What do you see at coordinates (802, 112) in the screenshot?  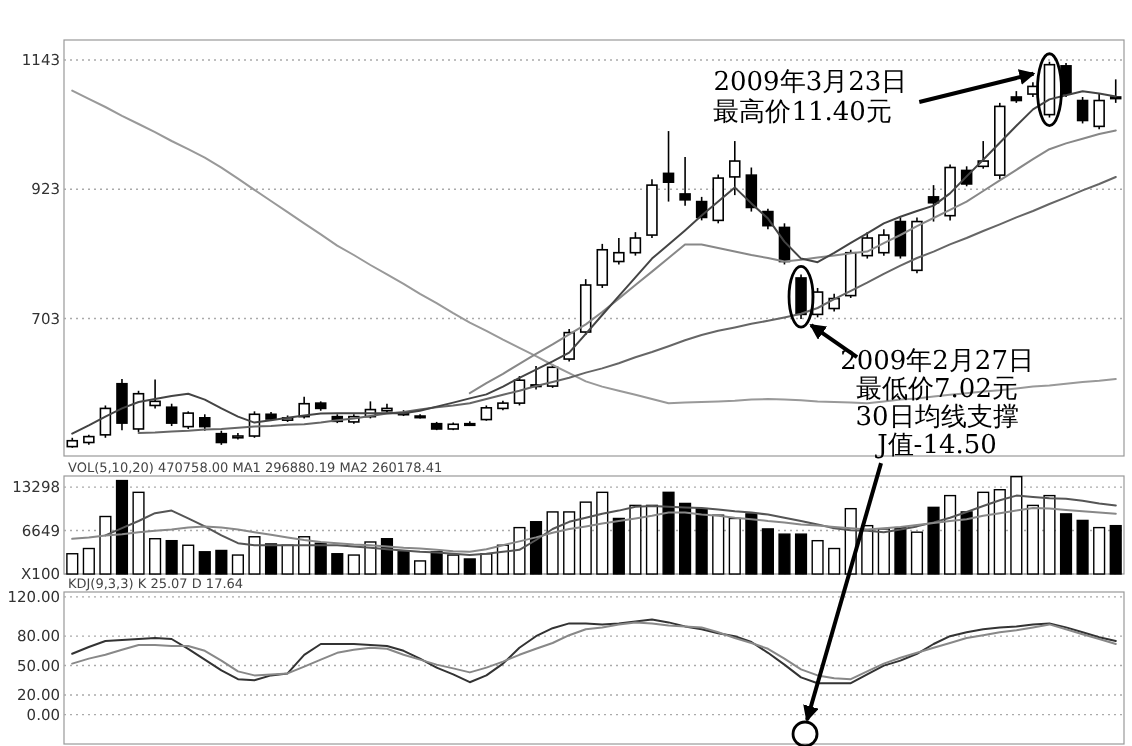 I see `annotation: 最高价11.40元` at bounding box center [802, 112].